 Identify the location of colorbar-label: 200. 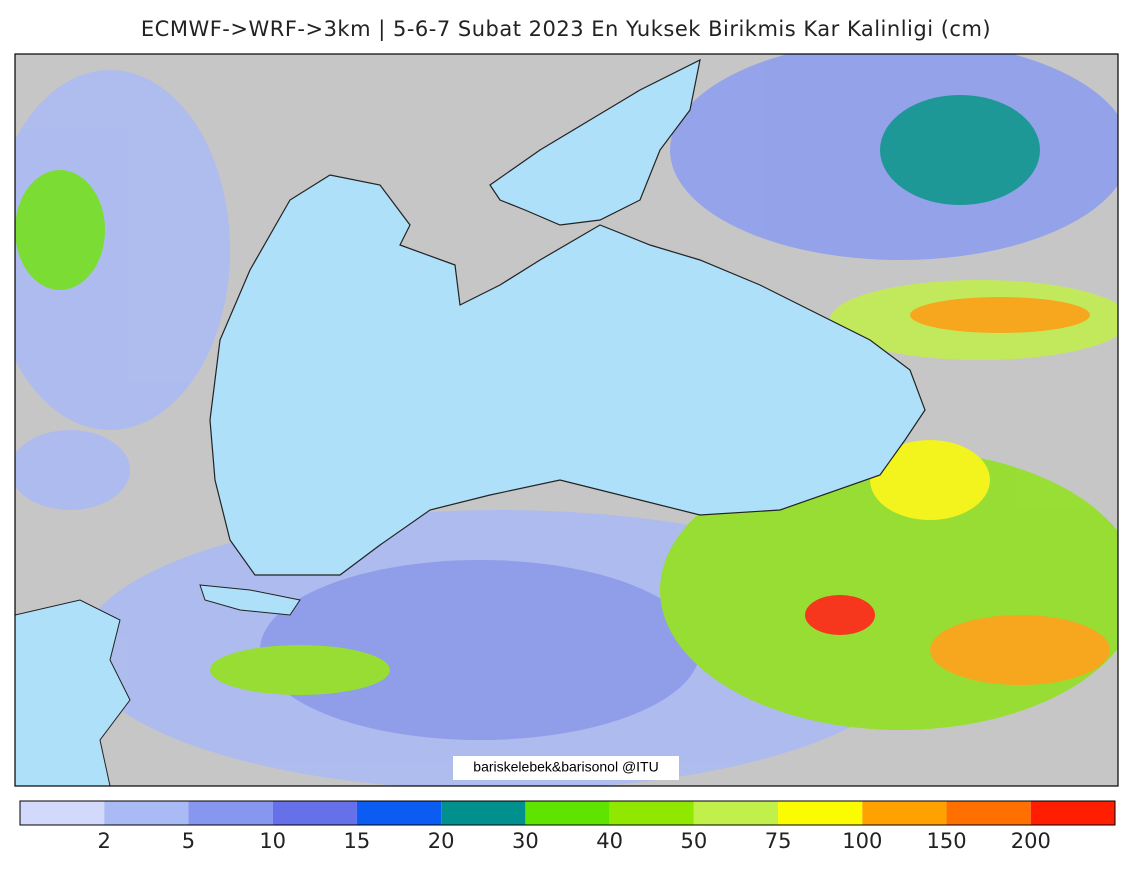
(1031, 841).